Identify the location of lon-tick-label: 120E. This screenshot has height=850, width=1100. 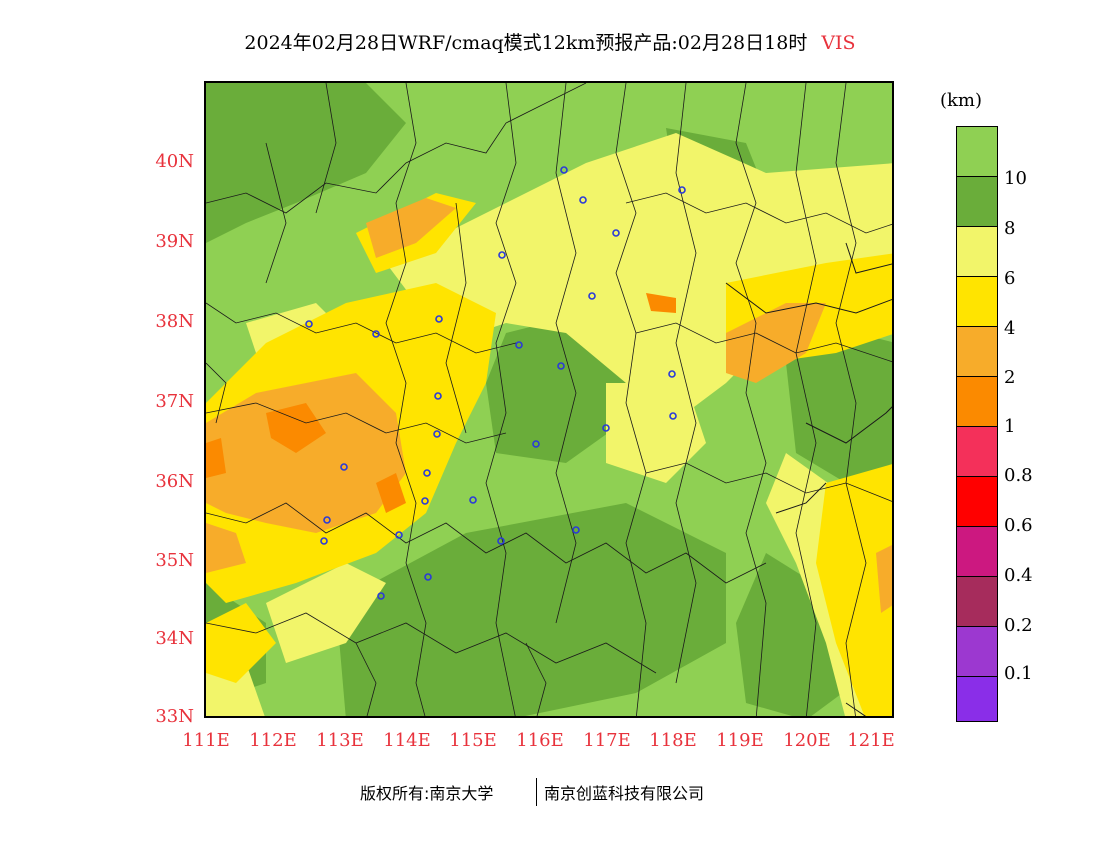
(807, 740).